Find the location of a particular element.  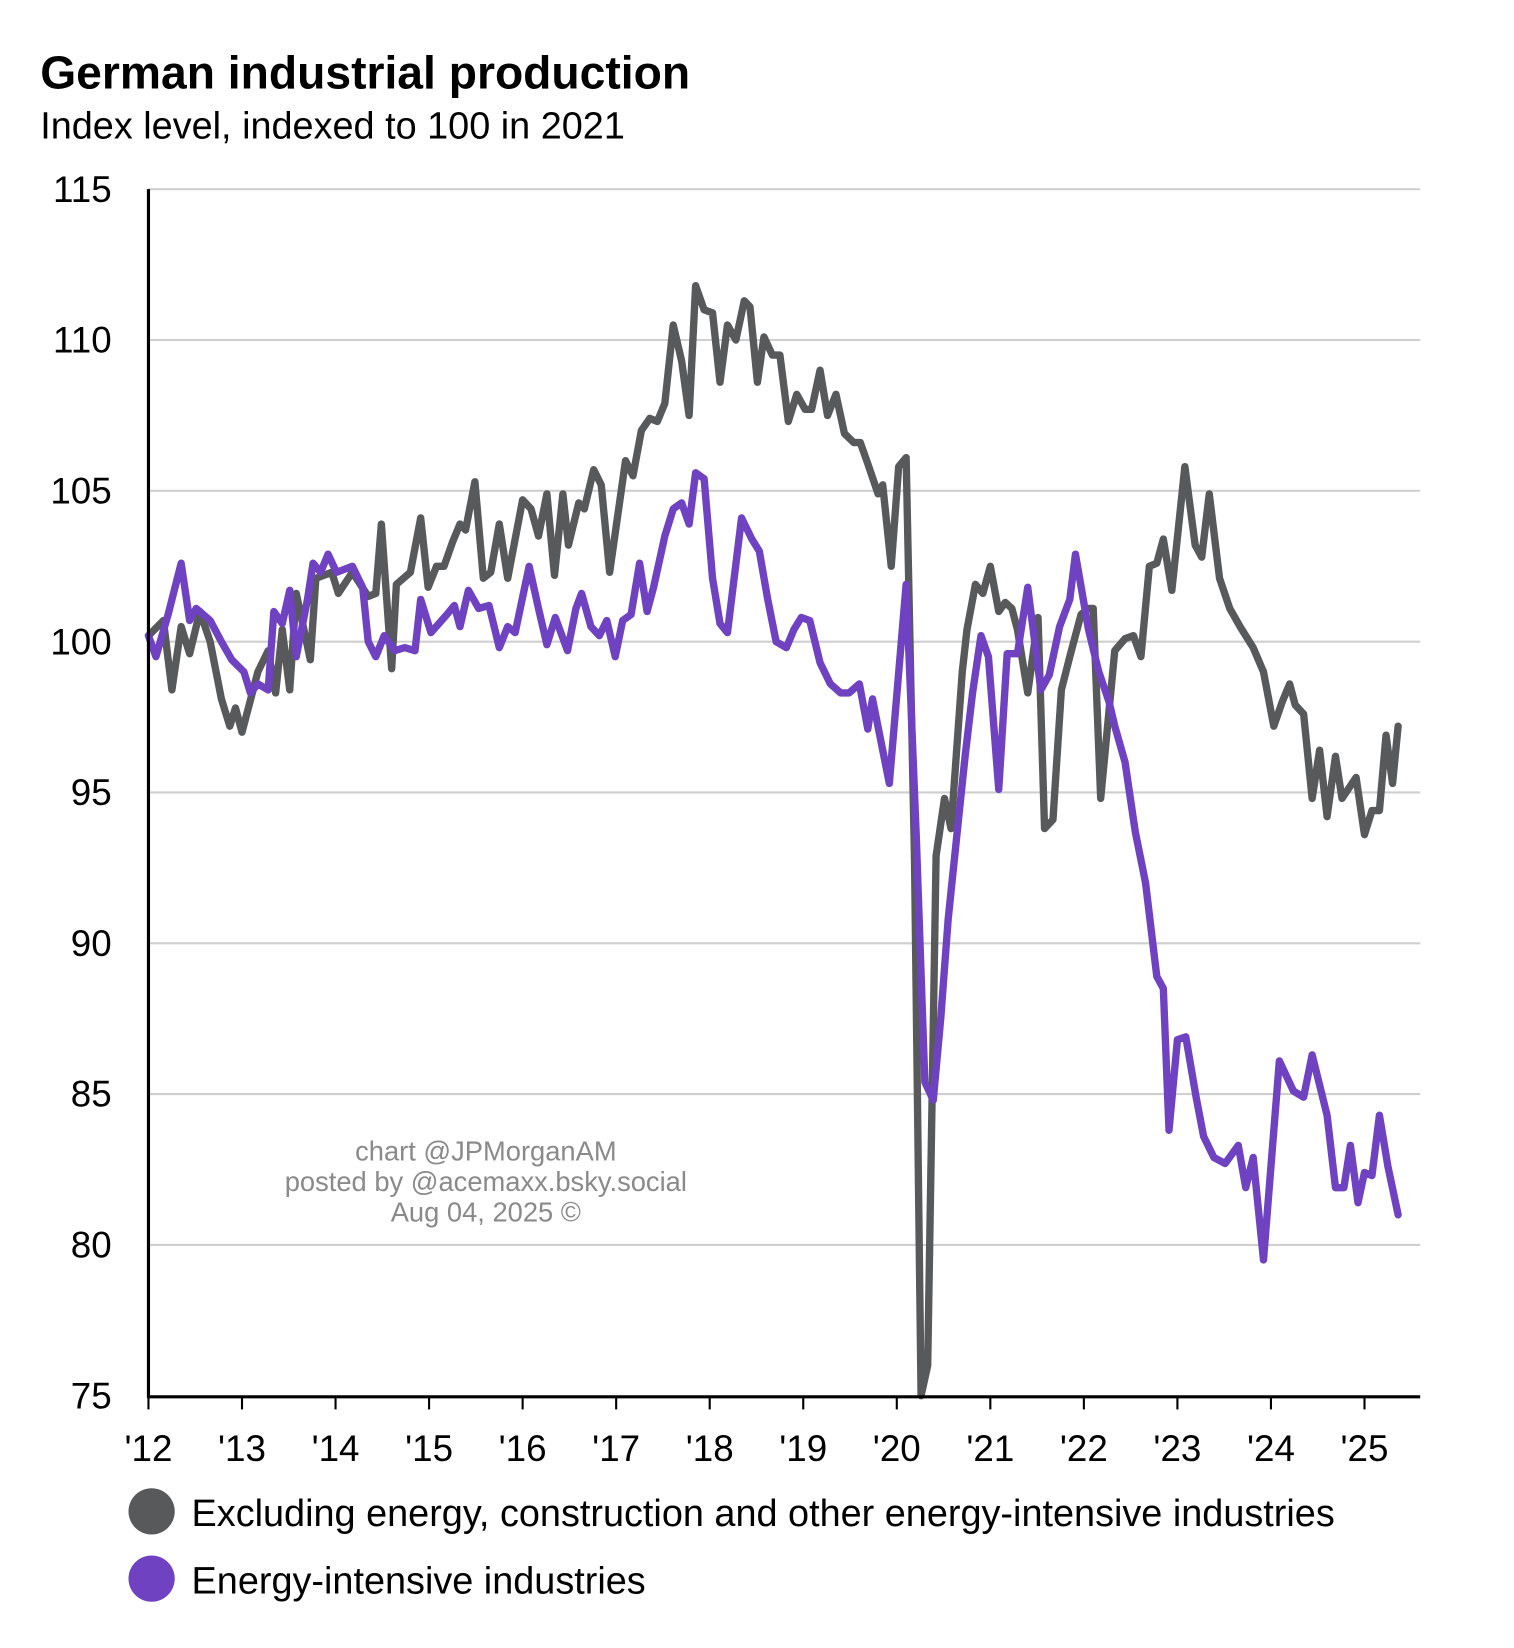

legend-label-energy-intensive: Energy-intensive industries is located at coordinates (419, 1581).